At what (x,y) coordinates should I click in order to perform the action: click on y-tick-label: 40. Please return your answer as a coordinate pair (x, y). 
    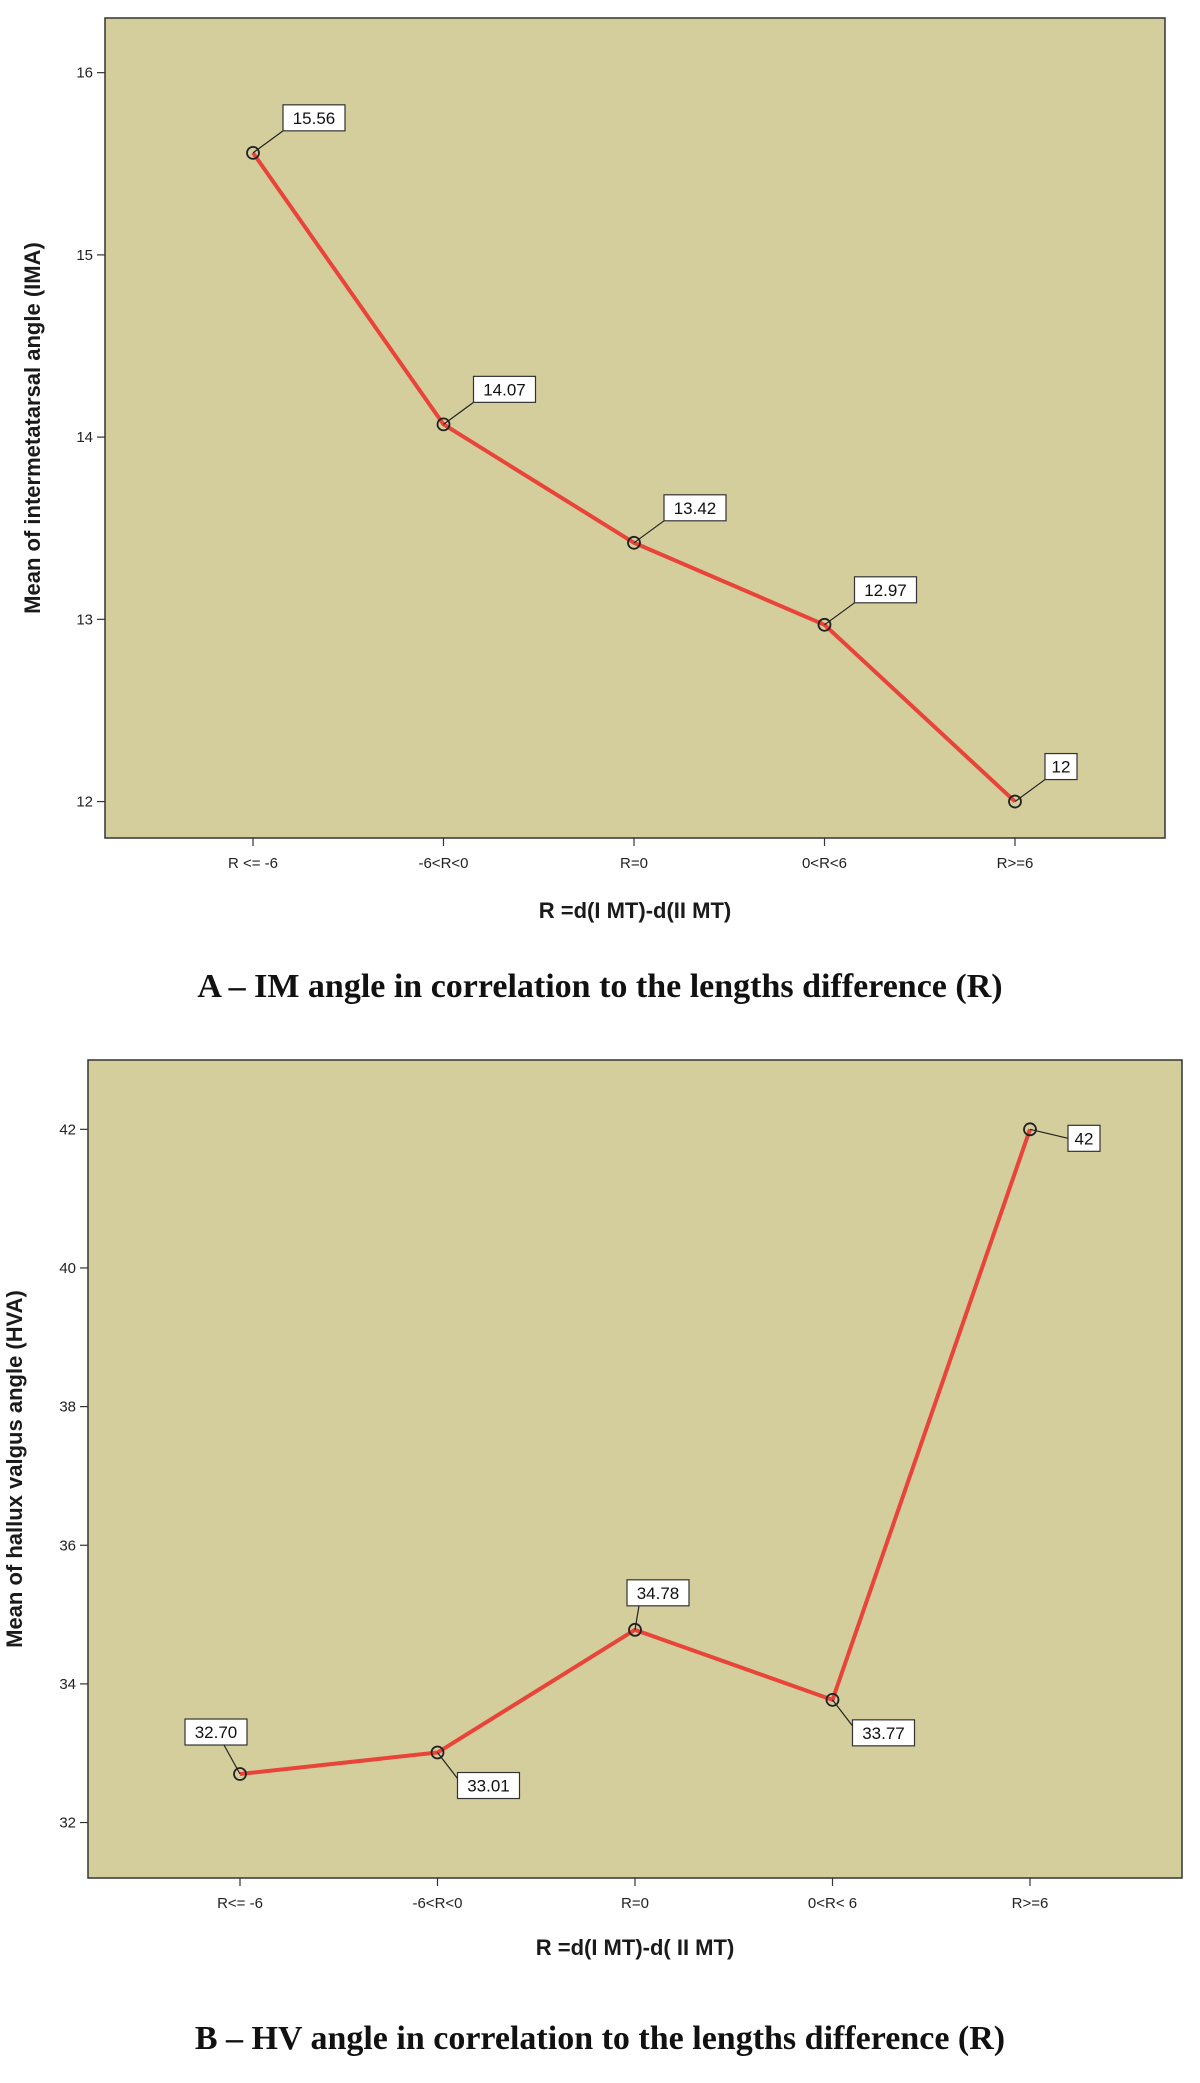
    Looking at the image, I should click on (67, 1268).